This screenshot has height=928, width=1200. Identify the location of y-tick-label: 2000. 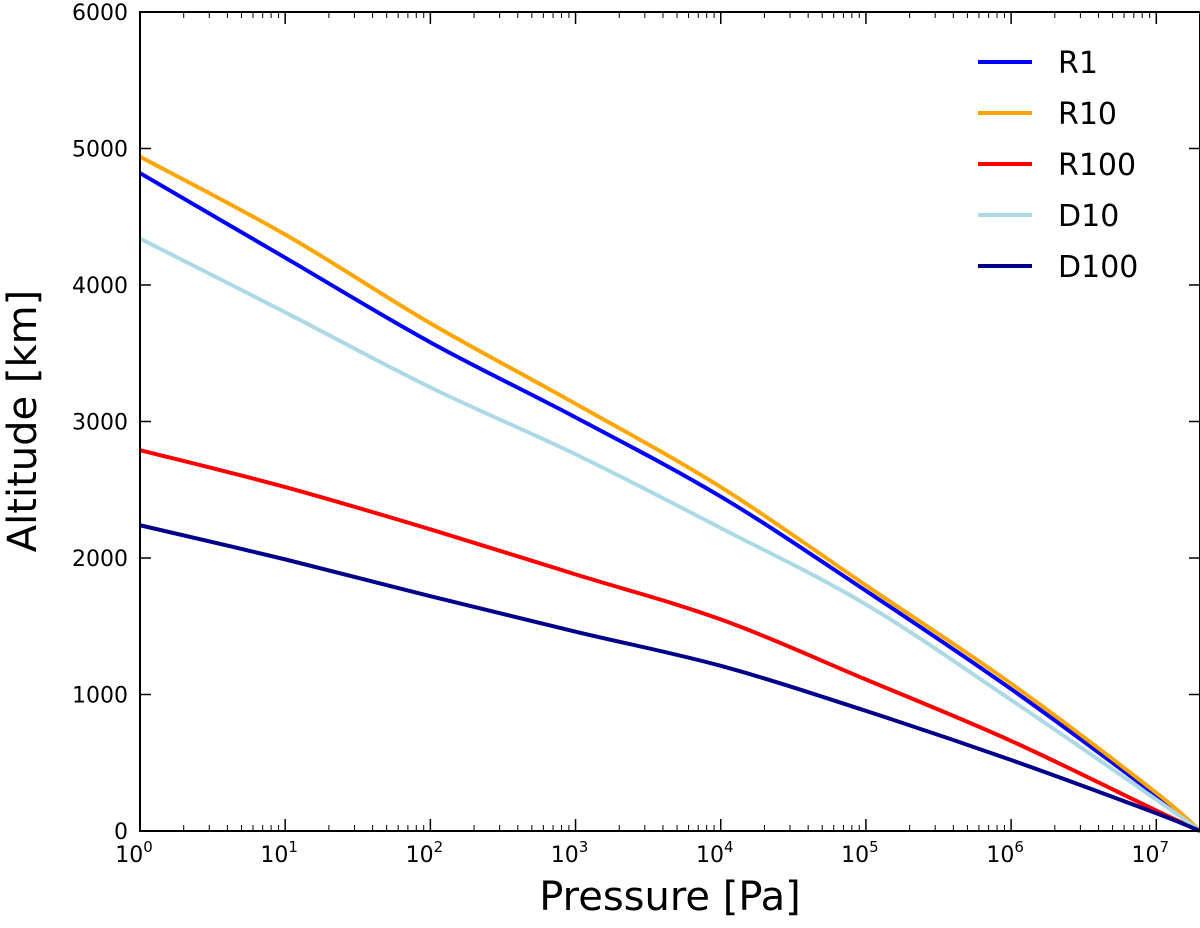
(100, 559).